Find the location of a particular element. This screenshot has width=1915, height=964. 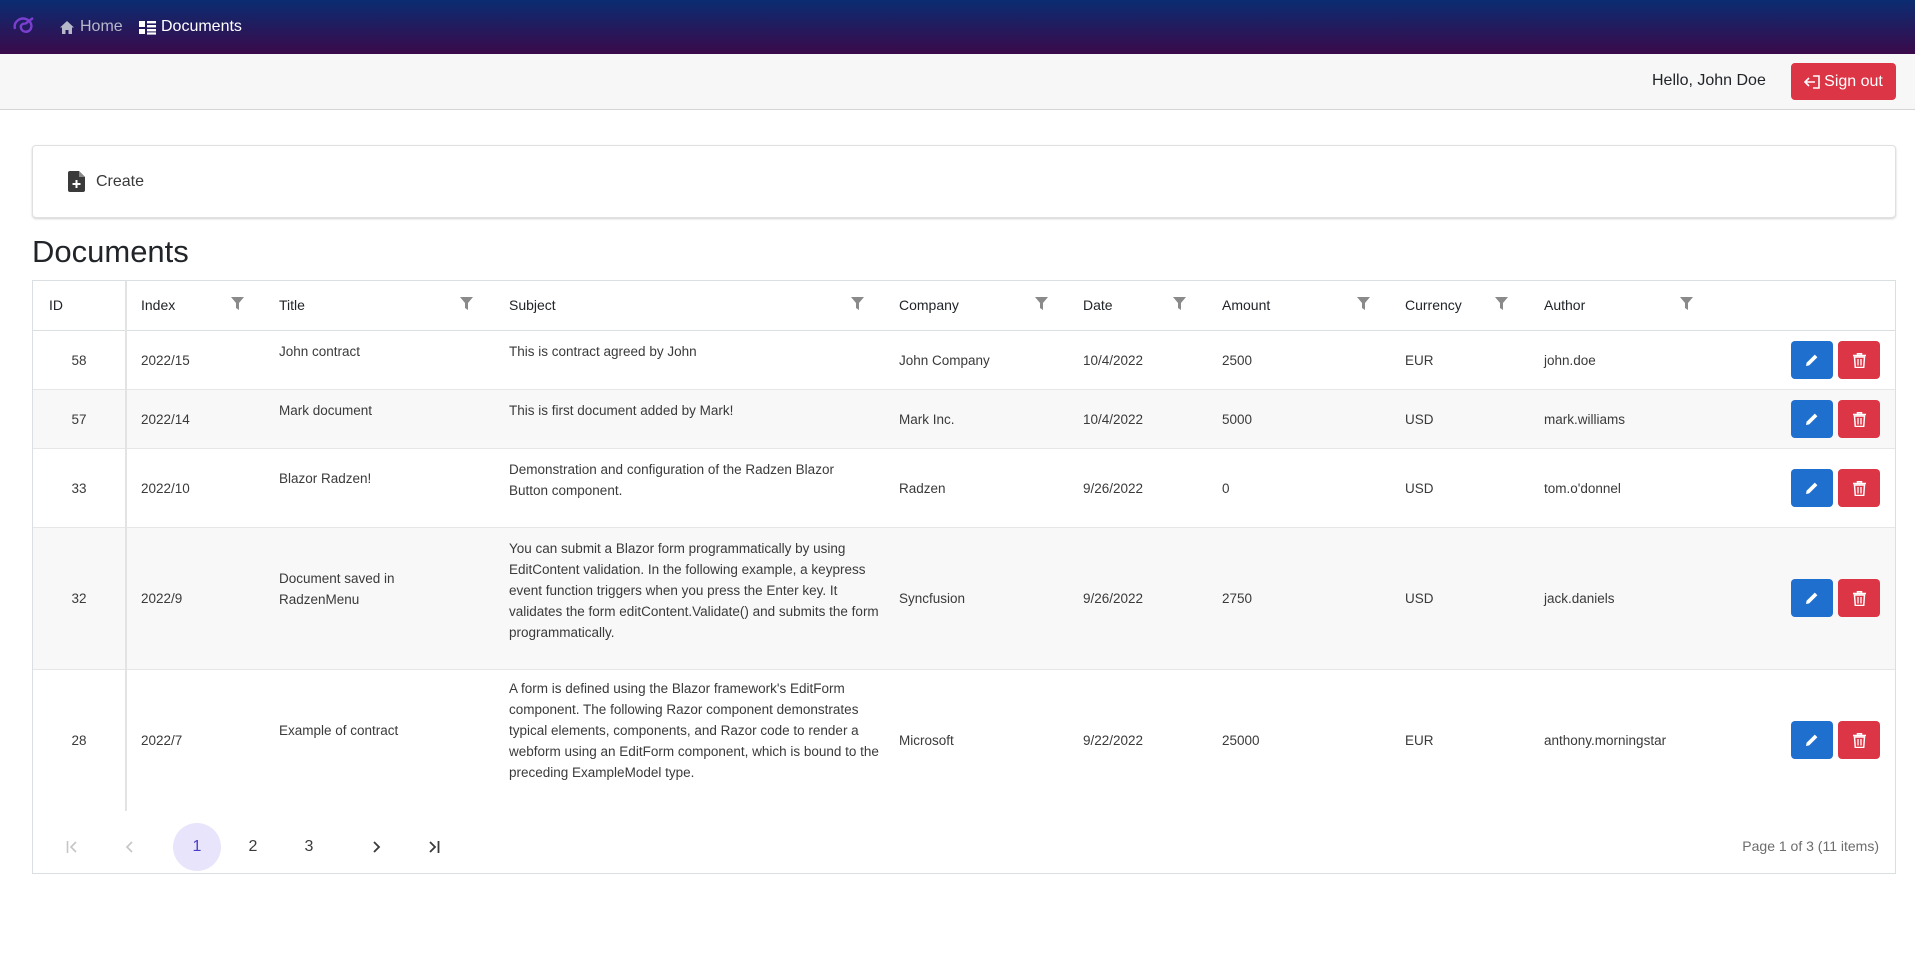

last-page-button is located at coordinates (433, 847).